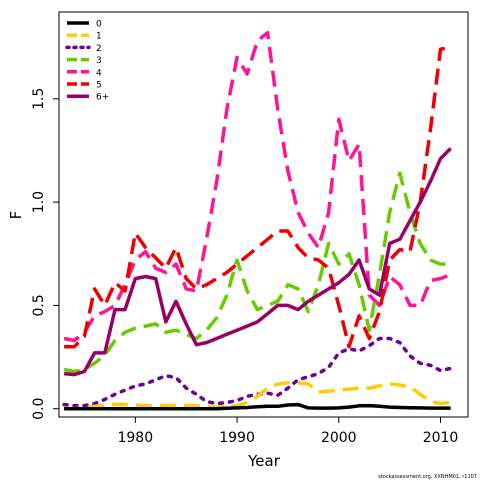  What do you see at coordinates (39, 99) in the screenshot?
I see `y-tick-label: 1.5` at bounding box center [39, 99].